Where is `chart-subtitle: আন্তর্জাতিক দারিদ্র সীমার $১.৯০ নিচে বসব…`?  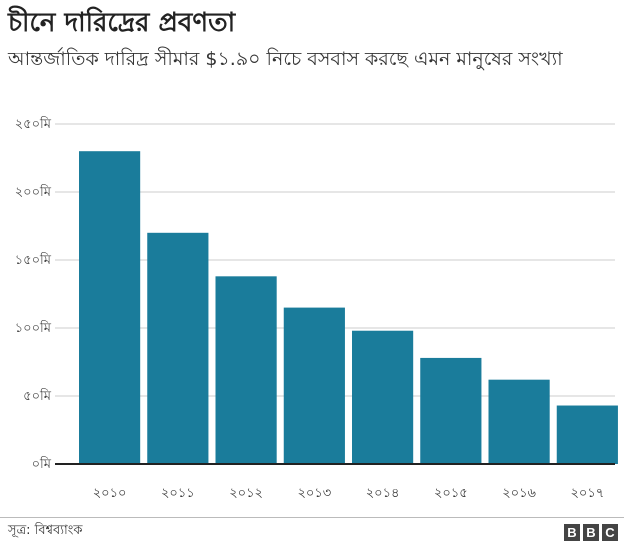 chart-subtitle: আন্তর্জাতিক দারিদ্র সীমার $১.৯০ নিচে বসব… is located at coordinates (285, 59).